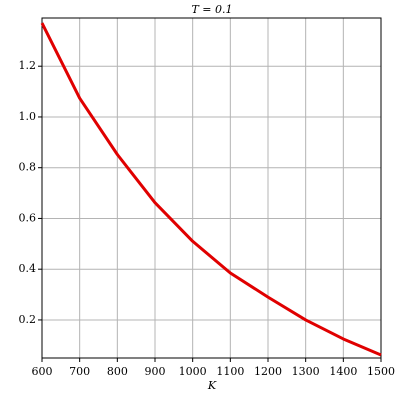 The image size is (400, 400). Describe the element at coordinates (268, 371) in the screenshot. I see `x-tick-label: 1200` at that location.